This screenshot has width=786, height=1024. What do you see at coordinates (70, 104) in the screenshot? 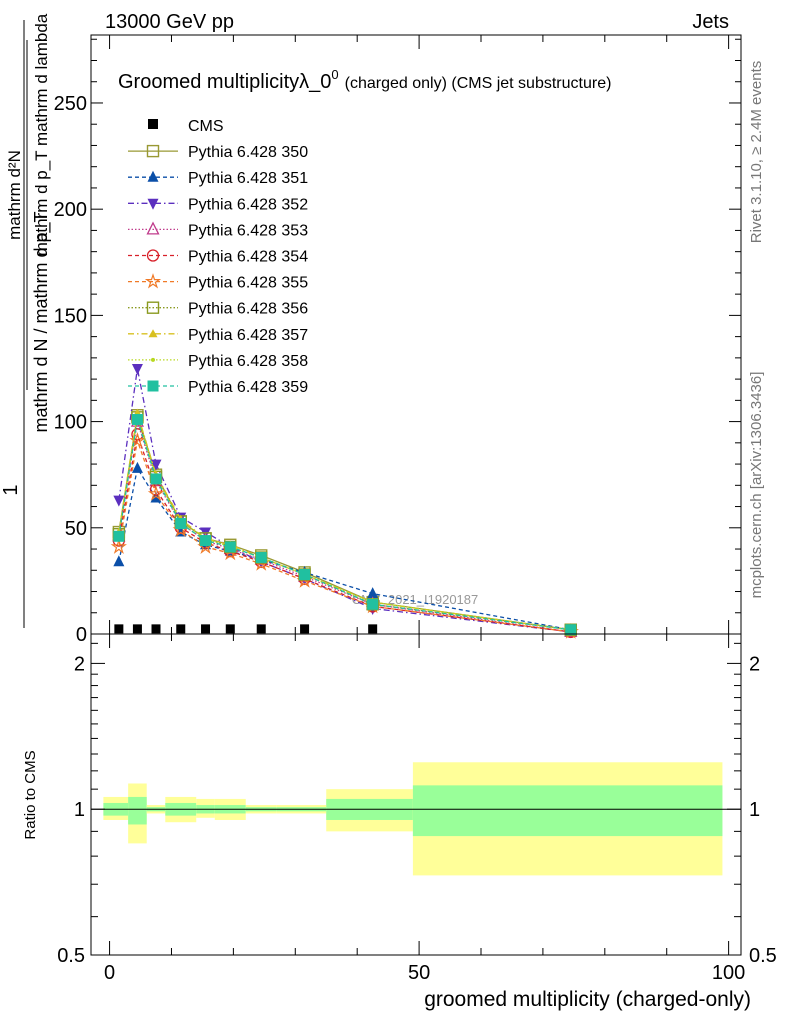
I see `main-y-tick-label: 250` at bounding box center [70, 104].